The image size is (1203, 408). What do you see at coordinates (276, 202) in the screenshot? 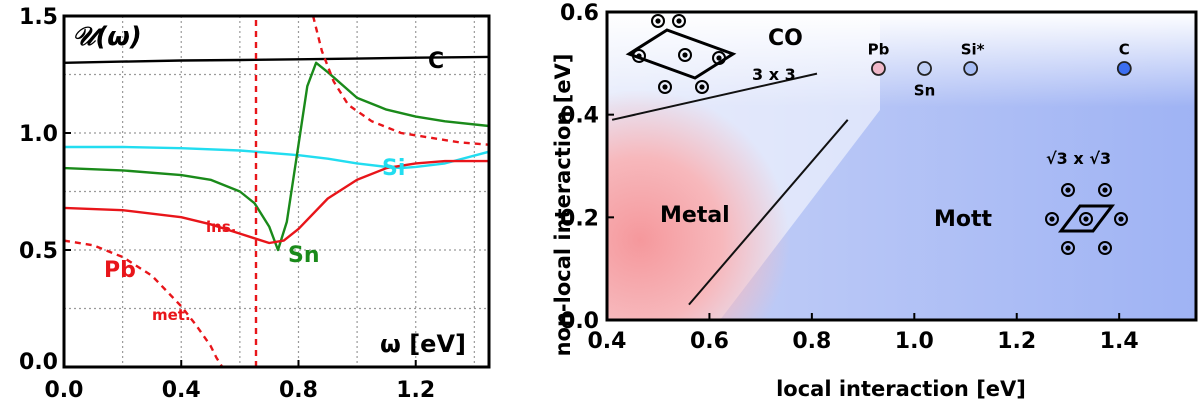
I see `series-pb-line` at bounding box center [276, 202].